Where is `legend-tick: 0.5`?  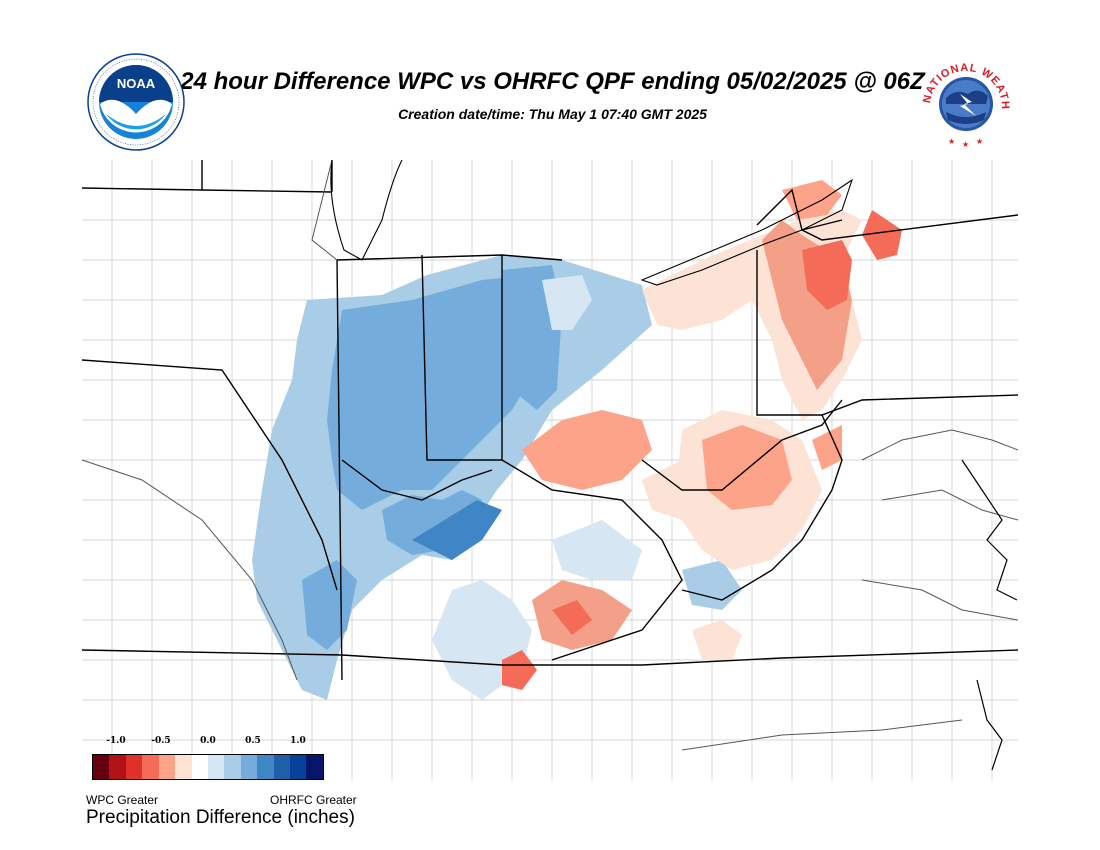 legend-tick: 0.5 is located at coordinates (253, 741).